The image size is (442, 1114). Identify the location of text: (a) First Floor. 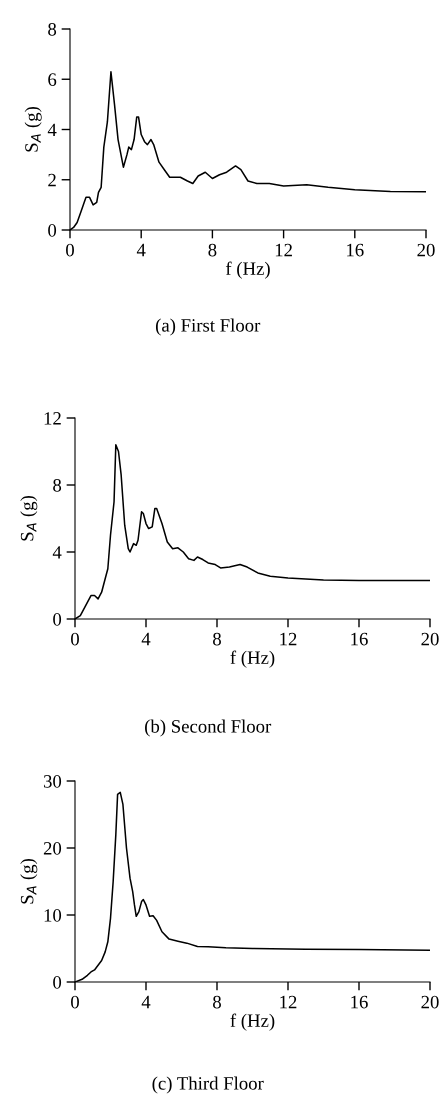
(208, 327).